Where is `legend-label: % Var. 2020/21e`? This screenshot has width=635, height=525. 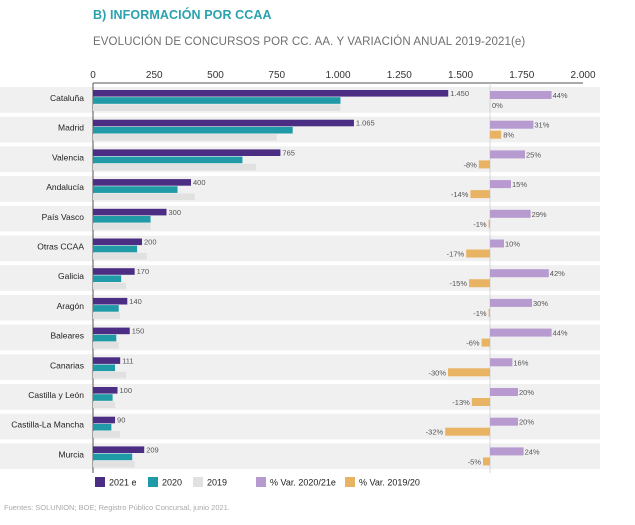
legend-label: % Var. 2020/21e is located at coordinates (303, 483).